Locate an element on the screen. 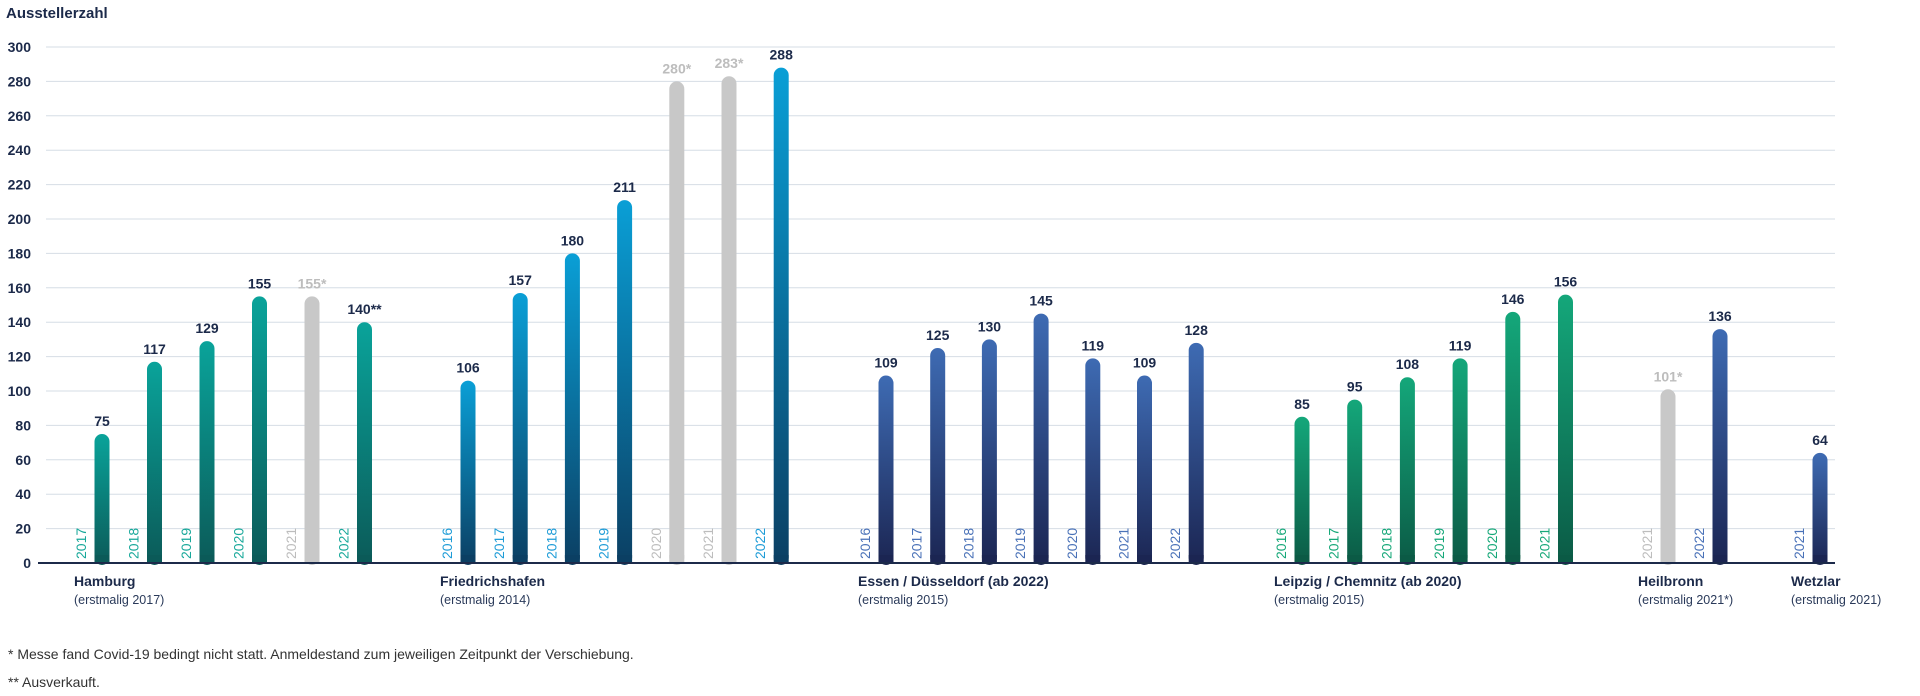 The image size is (1920, 696). bar-group: 101* 2021 is located at coordinates (1661, 466).